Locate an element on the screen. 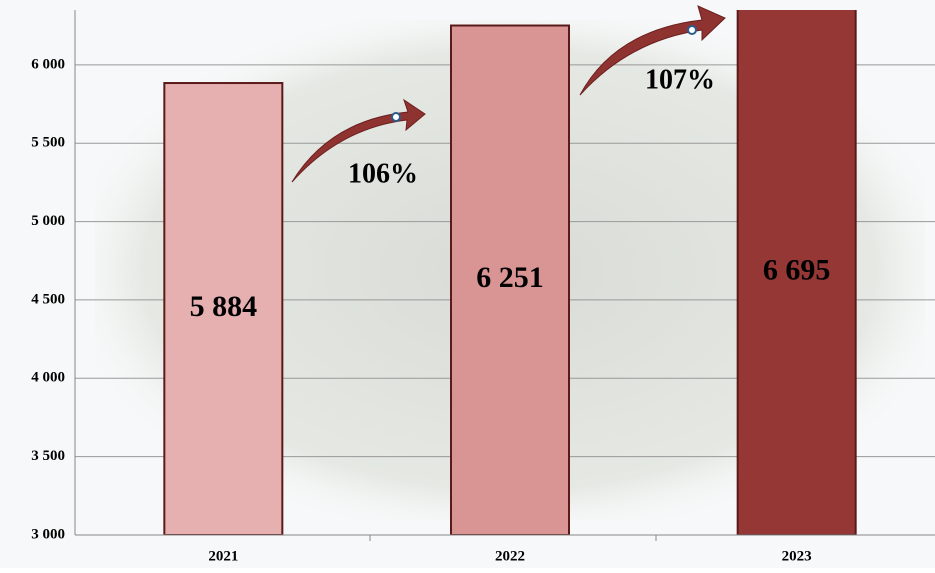  value-label: 6 251 is located at coordinates (510, 277).